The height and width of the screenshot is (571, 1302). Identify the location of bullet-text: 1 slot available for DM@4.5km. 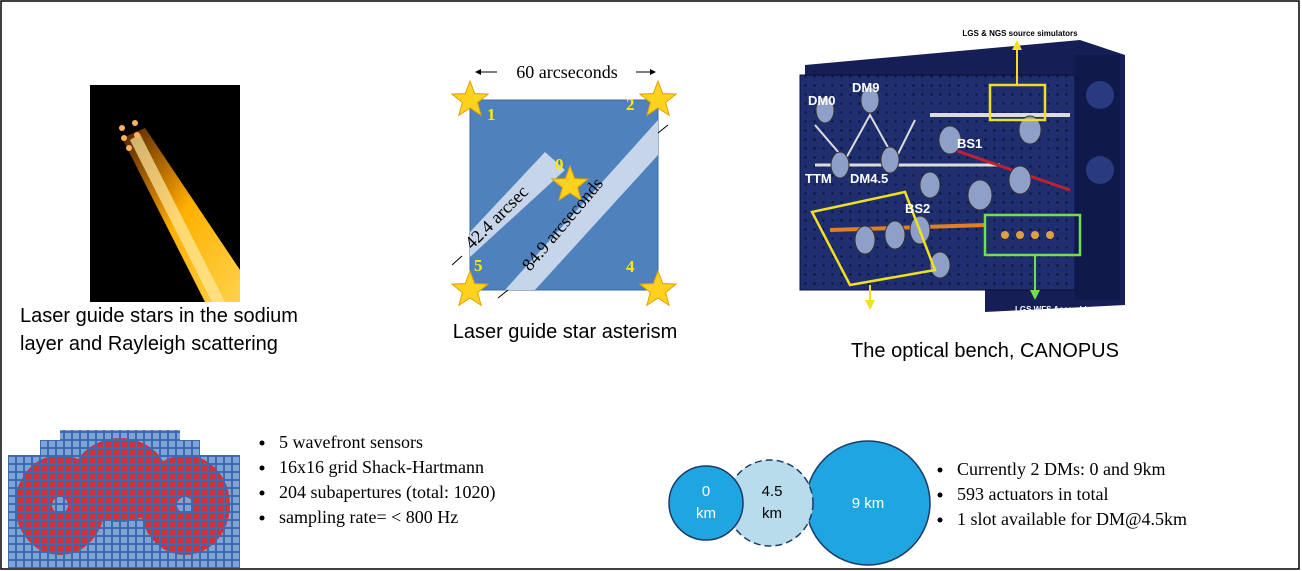
(1072, 519).